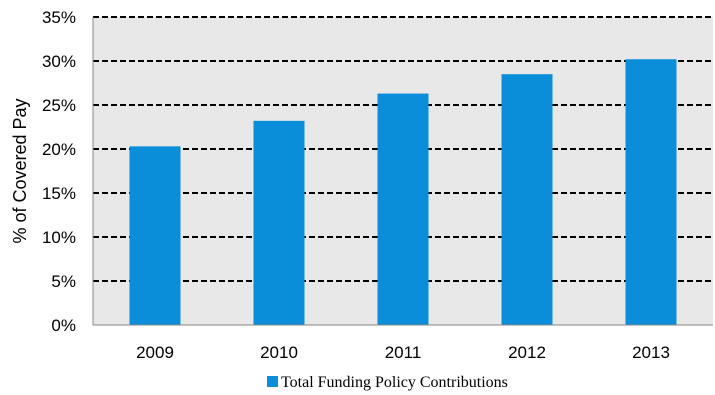 The width and height of the screenshot is (715, 395). What do you see at coordinates (59, 237) in the screenshot?
I see `y-tick-label: 10%` at bounding box center [59, 237].